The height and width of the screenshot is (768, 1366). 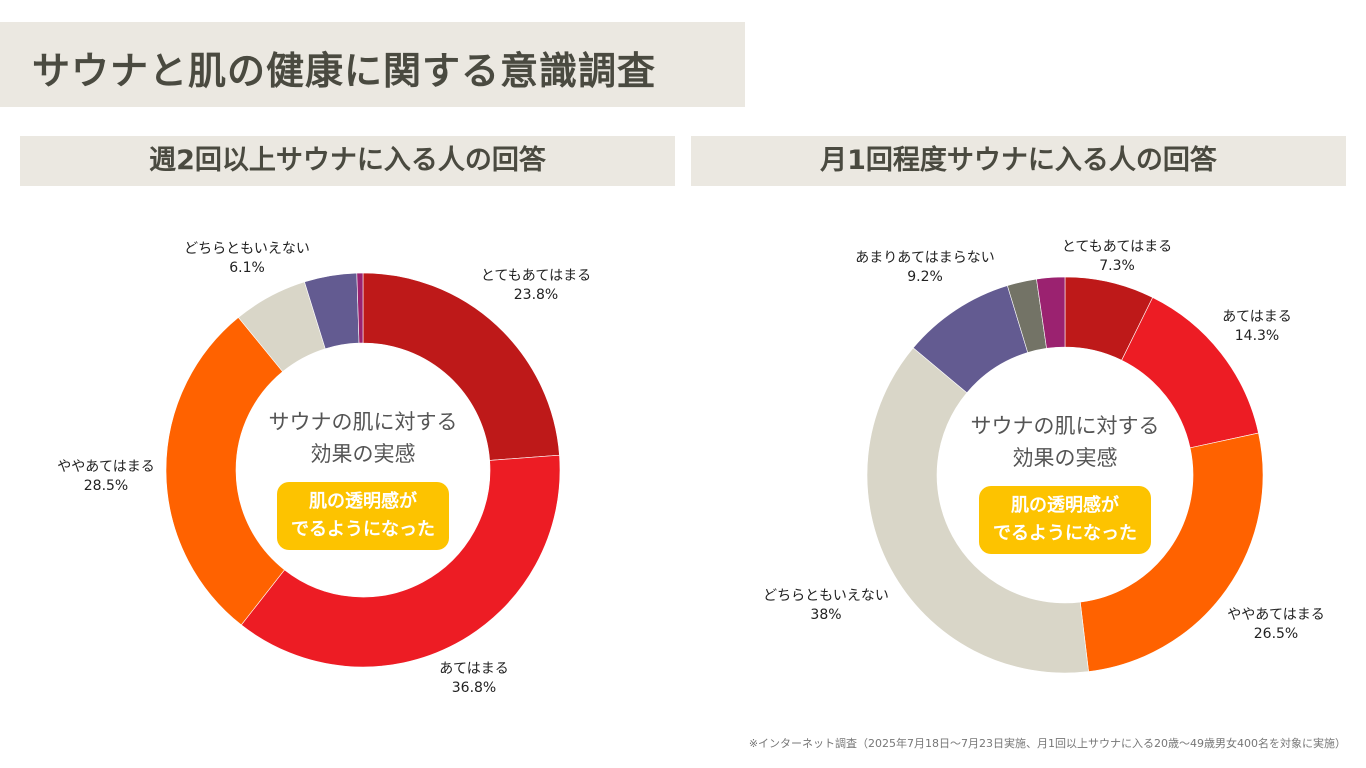 What do you see at coordinates (536, 285) in the screenshot?
I see `label-left-0: とてもあてはまる 23.8%` at bounding box center [536, 285].